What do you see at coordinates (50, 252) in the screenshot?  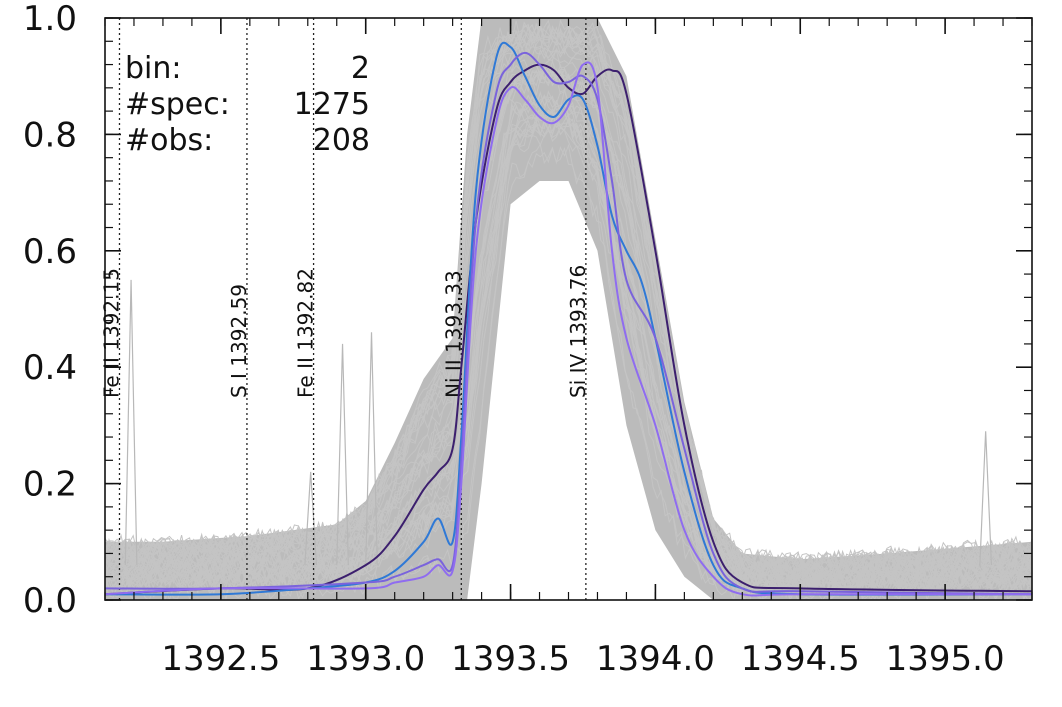 I see `y-tick-label: 0.6` at bounding box center [50, 252].